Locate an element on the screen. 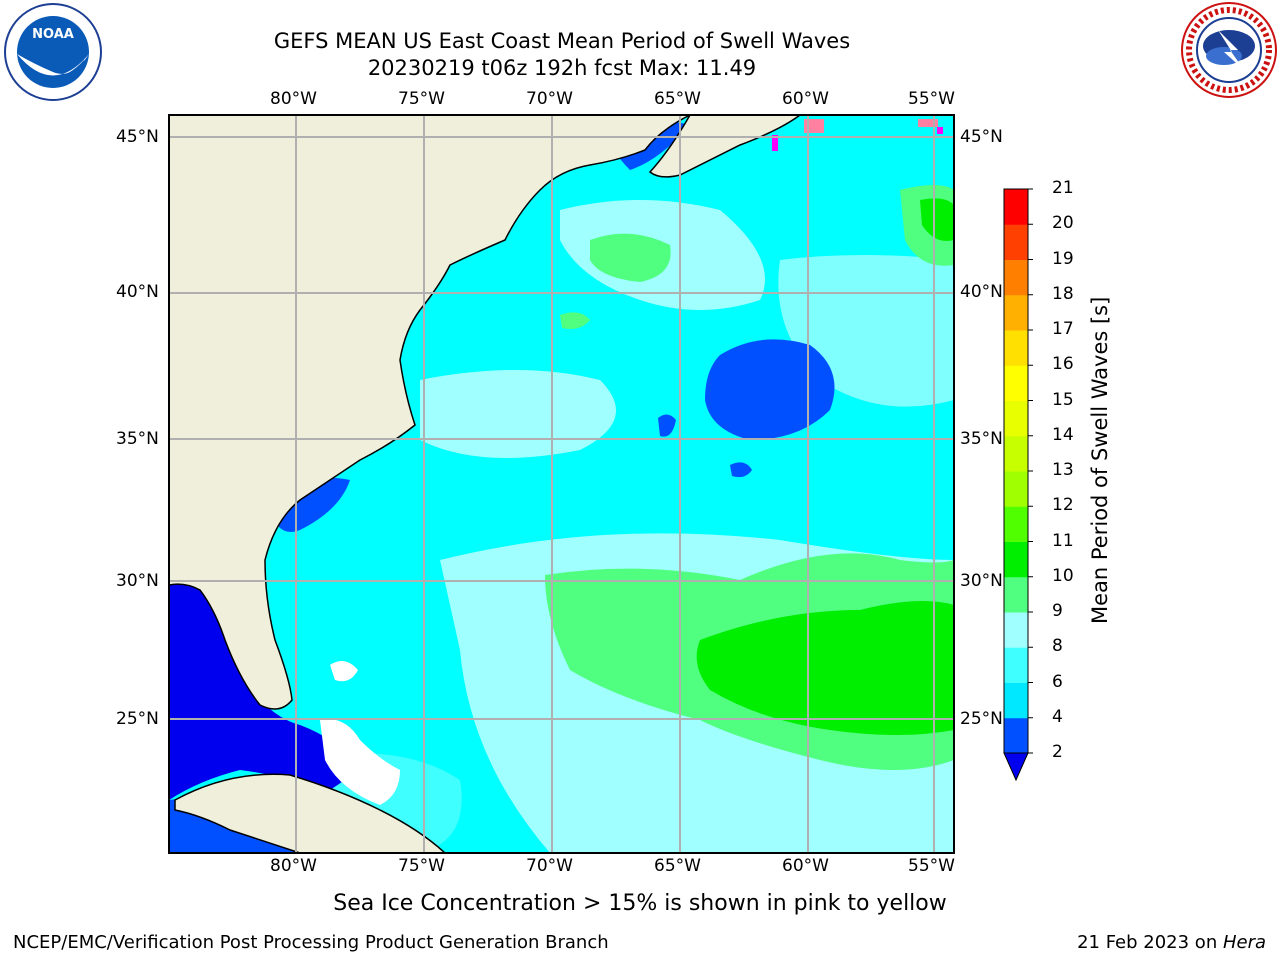  lon-tick-bottom: 75°W is located at coordinates (421, 866).